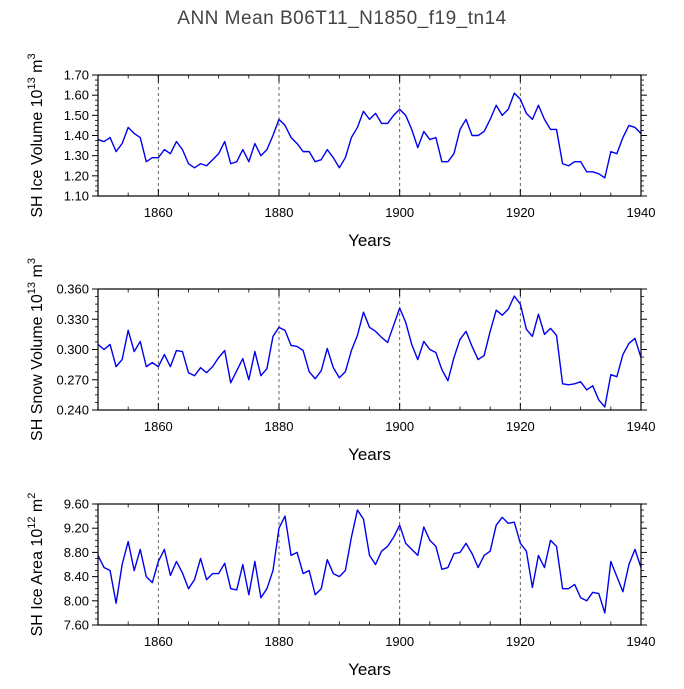 This screenshot has height=689, width=684. What do you see at coordinates (32, 261) in the screenshot?
I see `snow-volume-ylabel-unit-exponent: 3` at bounding box center [32, 261].